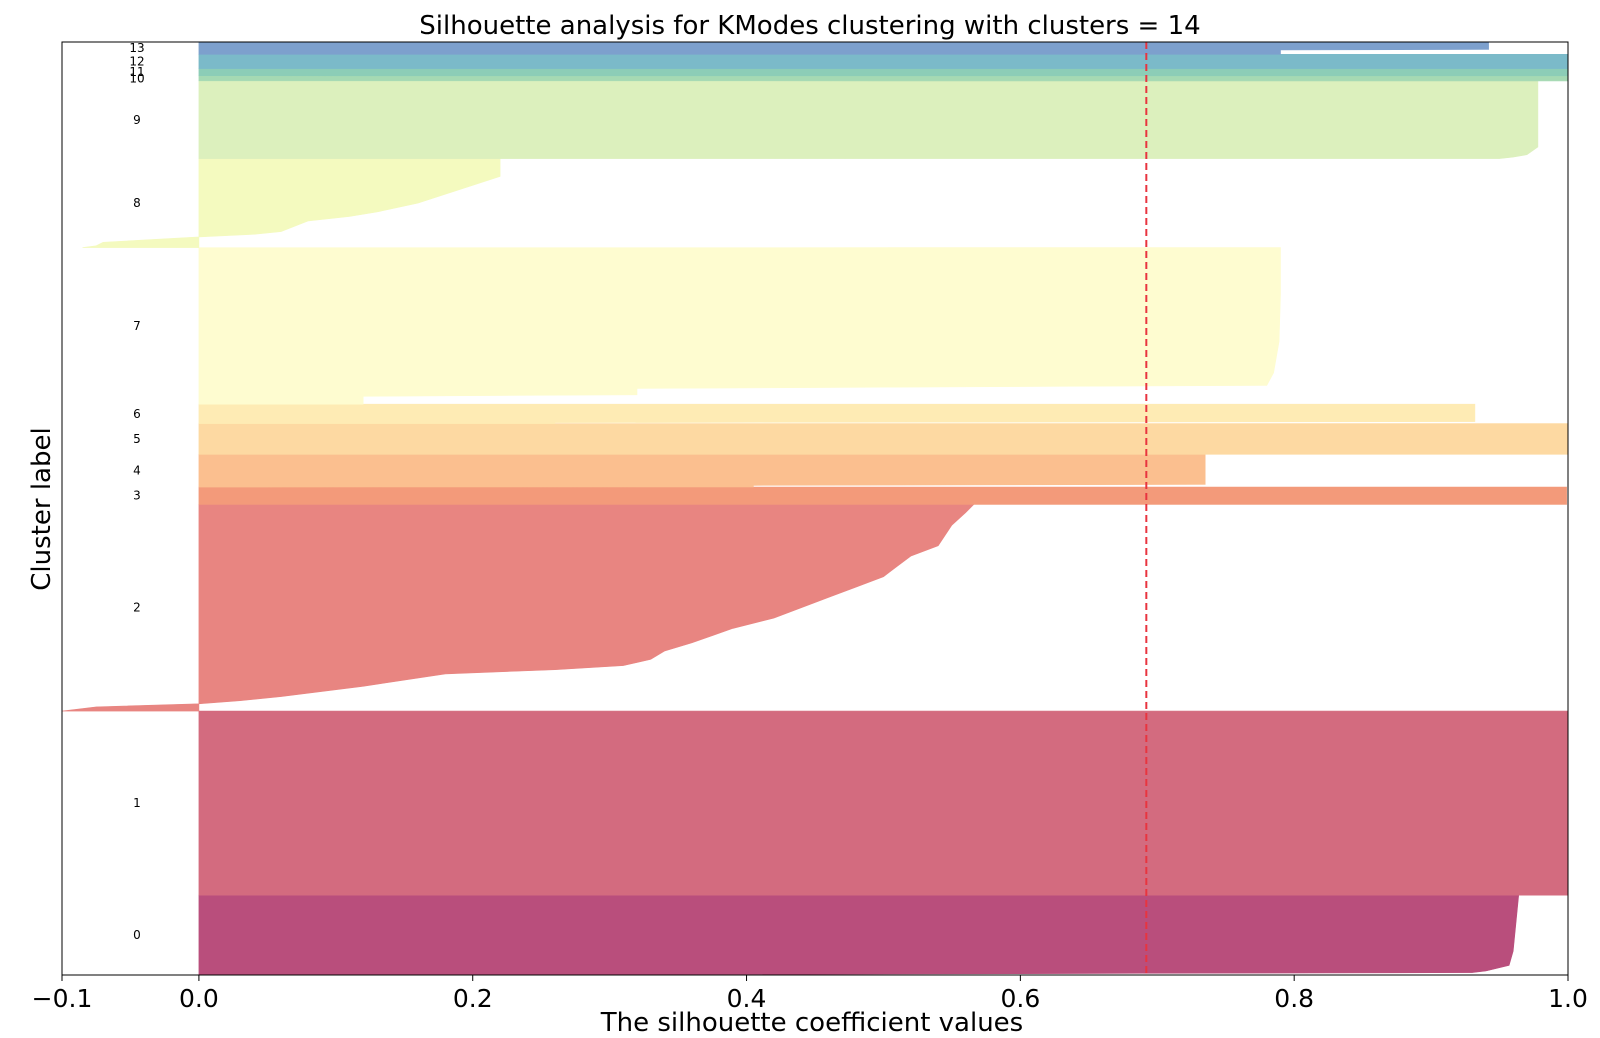 This screenshot has height=1038, width=1600. Describe the element at coordinates (137, 471) in the screenshot. I see `cluster-label-4: 4` at that location.